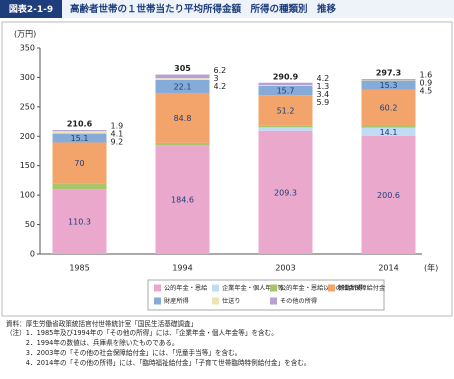  Describe the element at coordinates (426, 91) in the screenshot. I see `value-label: 4.5` at that location.